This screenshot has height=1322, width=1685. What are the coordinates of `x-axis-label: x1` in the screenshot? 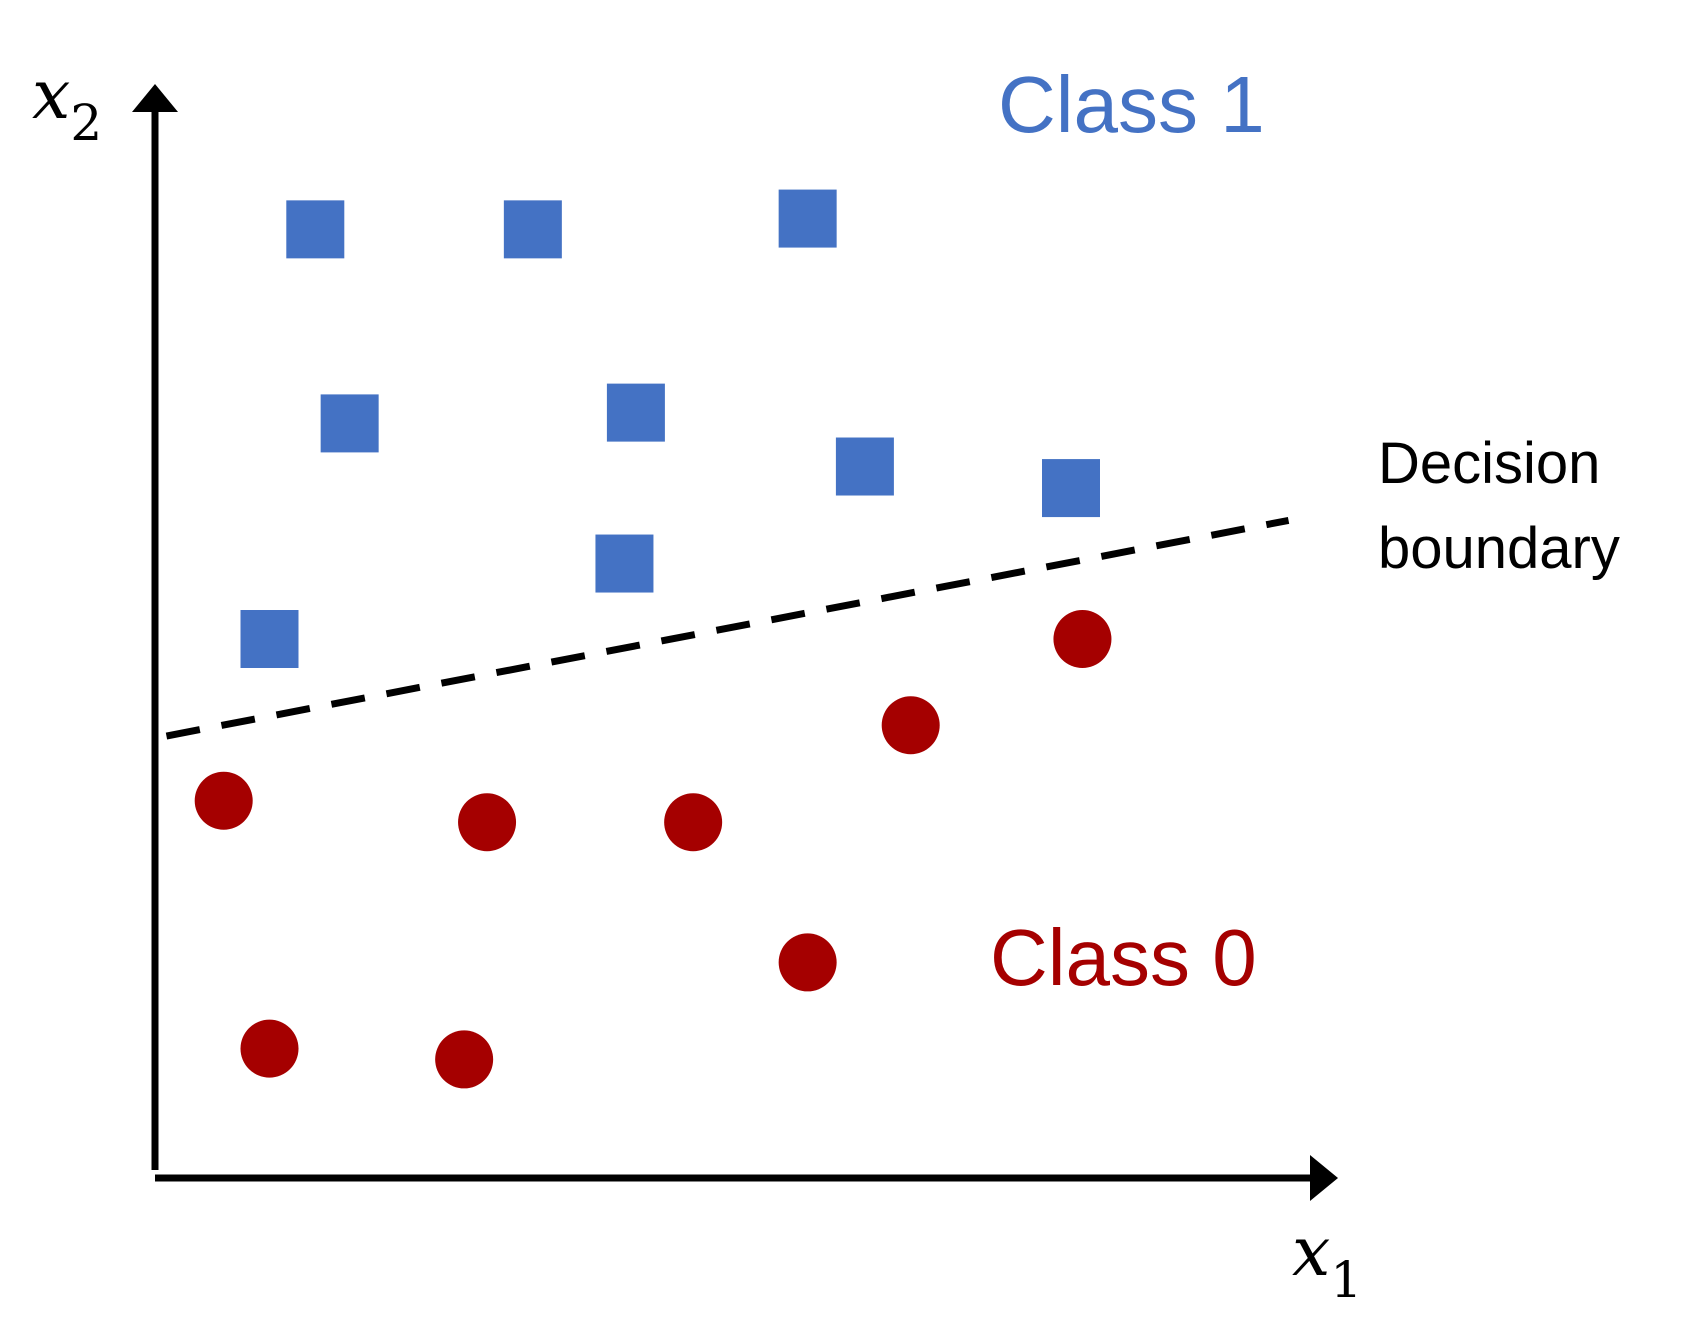 It's located at (1327, 1261).